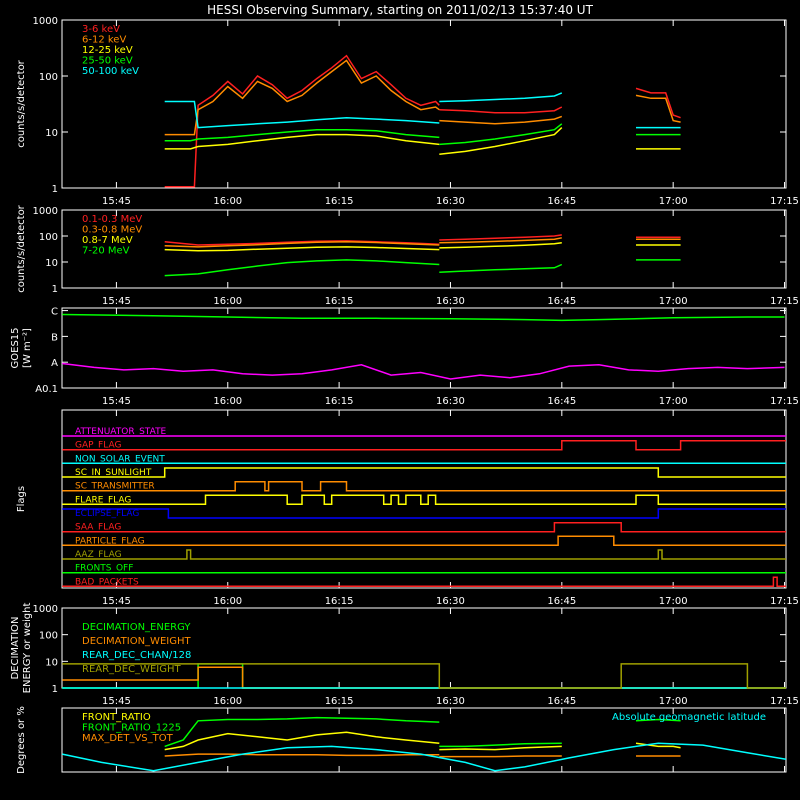 The height and width of the screenshot is (800, 800). I want to click on flag-label-9: AAZ_FLAG, so click(98, 555).